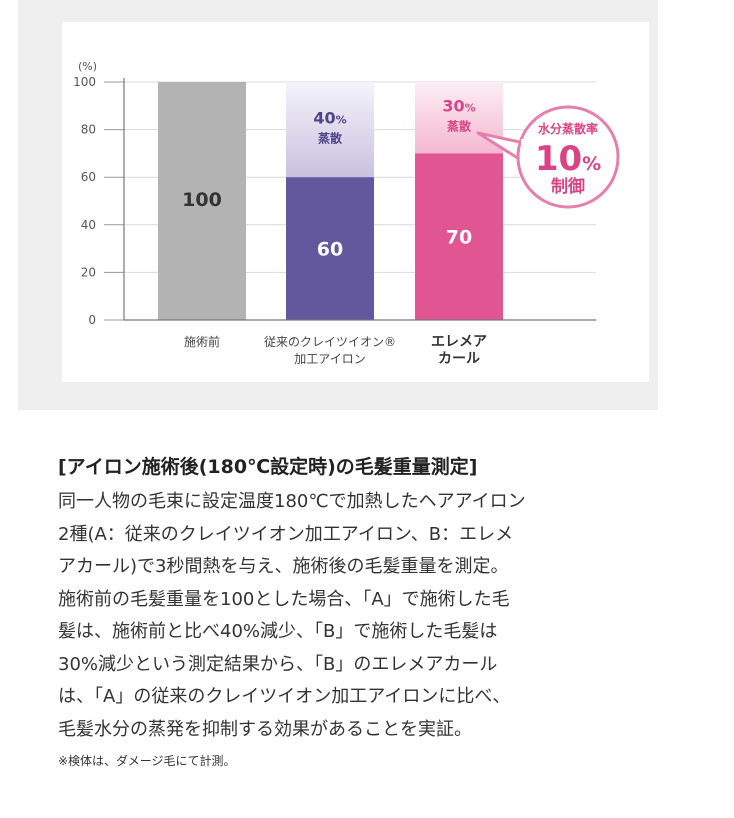 The width and height of the screenshot is (734, 818). What do you see at coordinates (92, 320) in the screenshot?
I see `y-tick-label: 0` at bounding box center [92, 320].